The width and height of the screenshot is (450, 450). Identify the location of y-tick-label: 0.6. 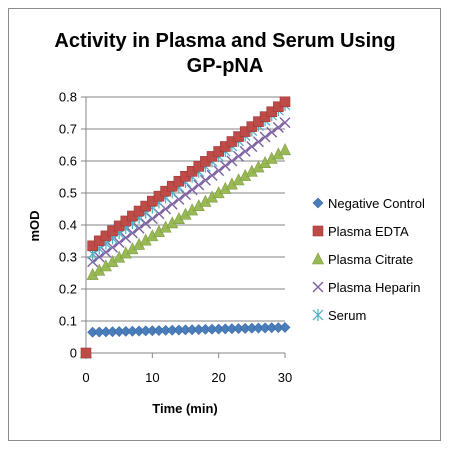
(68, 161).